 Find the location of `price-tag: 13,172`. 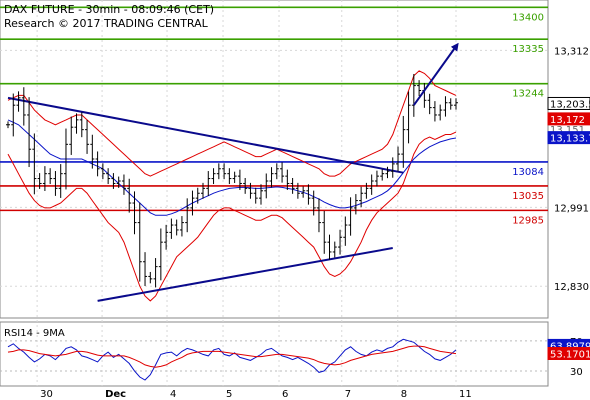

price-tag: 13,172 is located at coordinates (567, 120).